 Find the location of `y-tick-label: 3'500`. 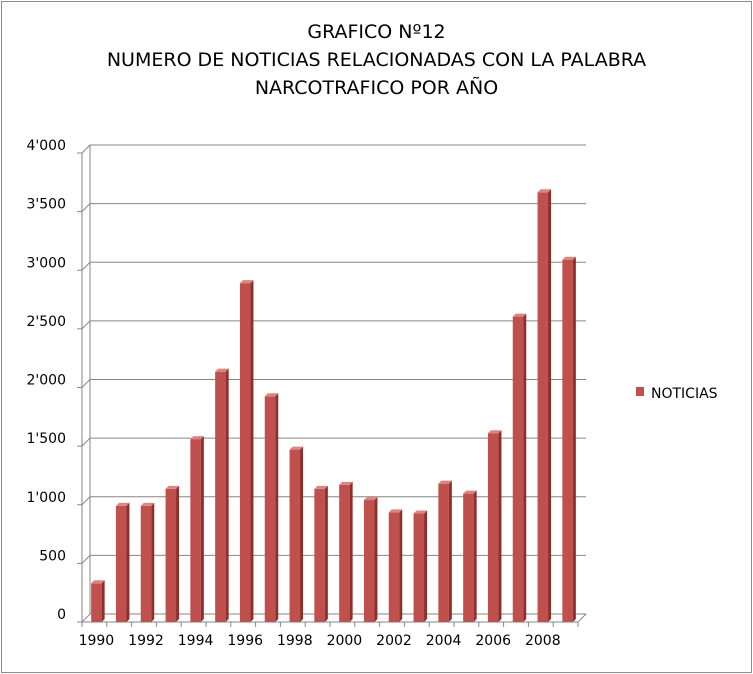

y-tick-label: 3'500 is located at coordinates (46, 205).